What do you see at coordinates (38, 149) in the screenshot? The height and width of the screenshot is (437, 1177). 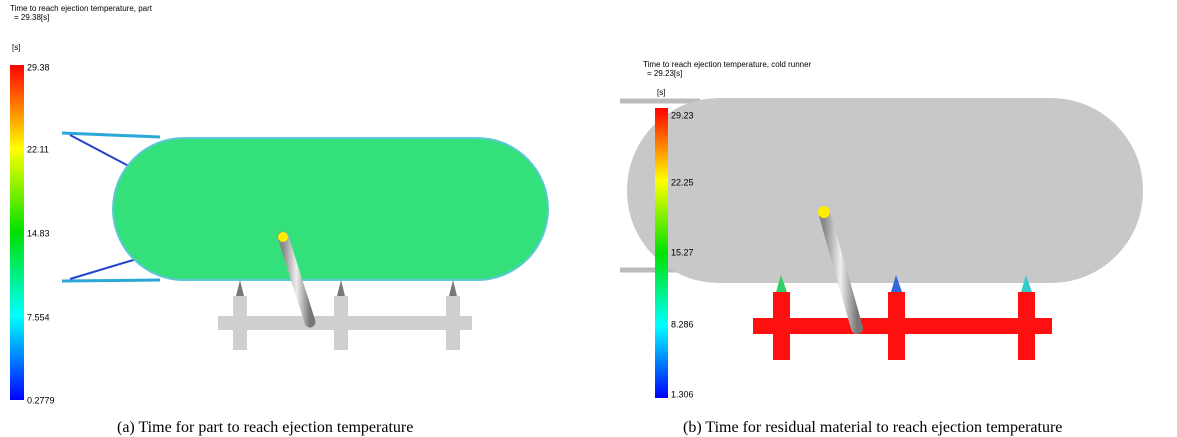 I see `scale-label: 22.11` at bounding box center [38, 149].